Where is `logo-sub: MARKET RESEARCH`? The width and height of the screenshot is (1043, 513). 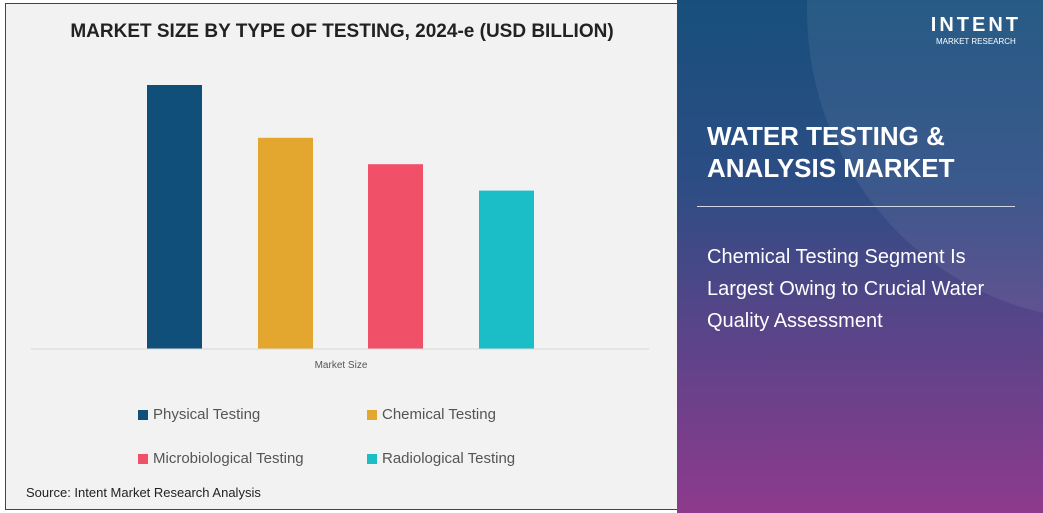
logo-sub: MARKET RESEARCH is located at coordinates (975, 41).